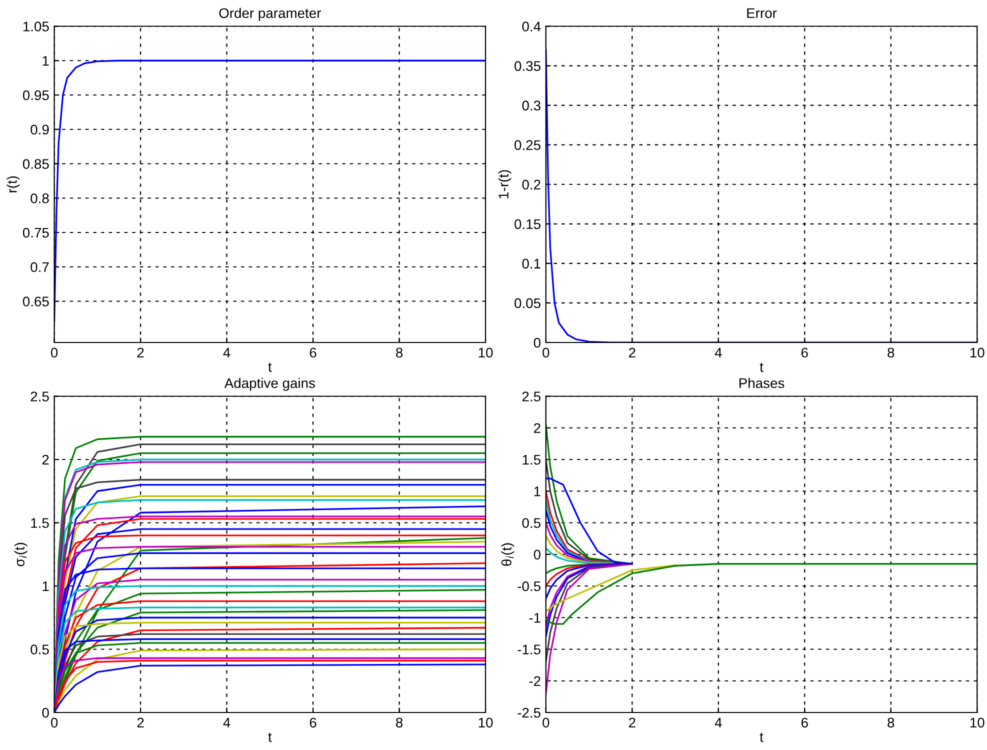 Image resolution: width=987 pixels, height=750 pixels. What do you see at coordinates (531, 263) in the screenshot?
I see `y-tick-label: 0.1` at bounding box center [531, 263].